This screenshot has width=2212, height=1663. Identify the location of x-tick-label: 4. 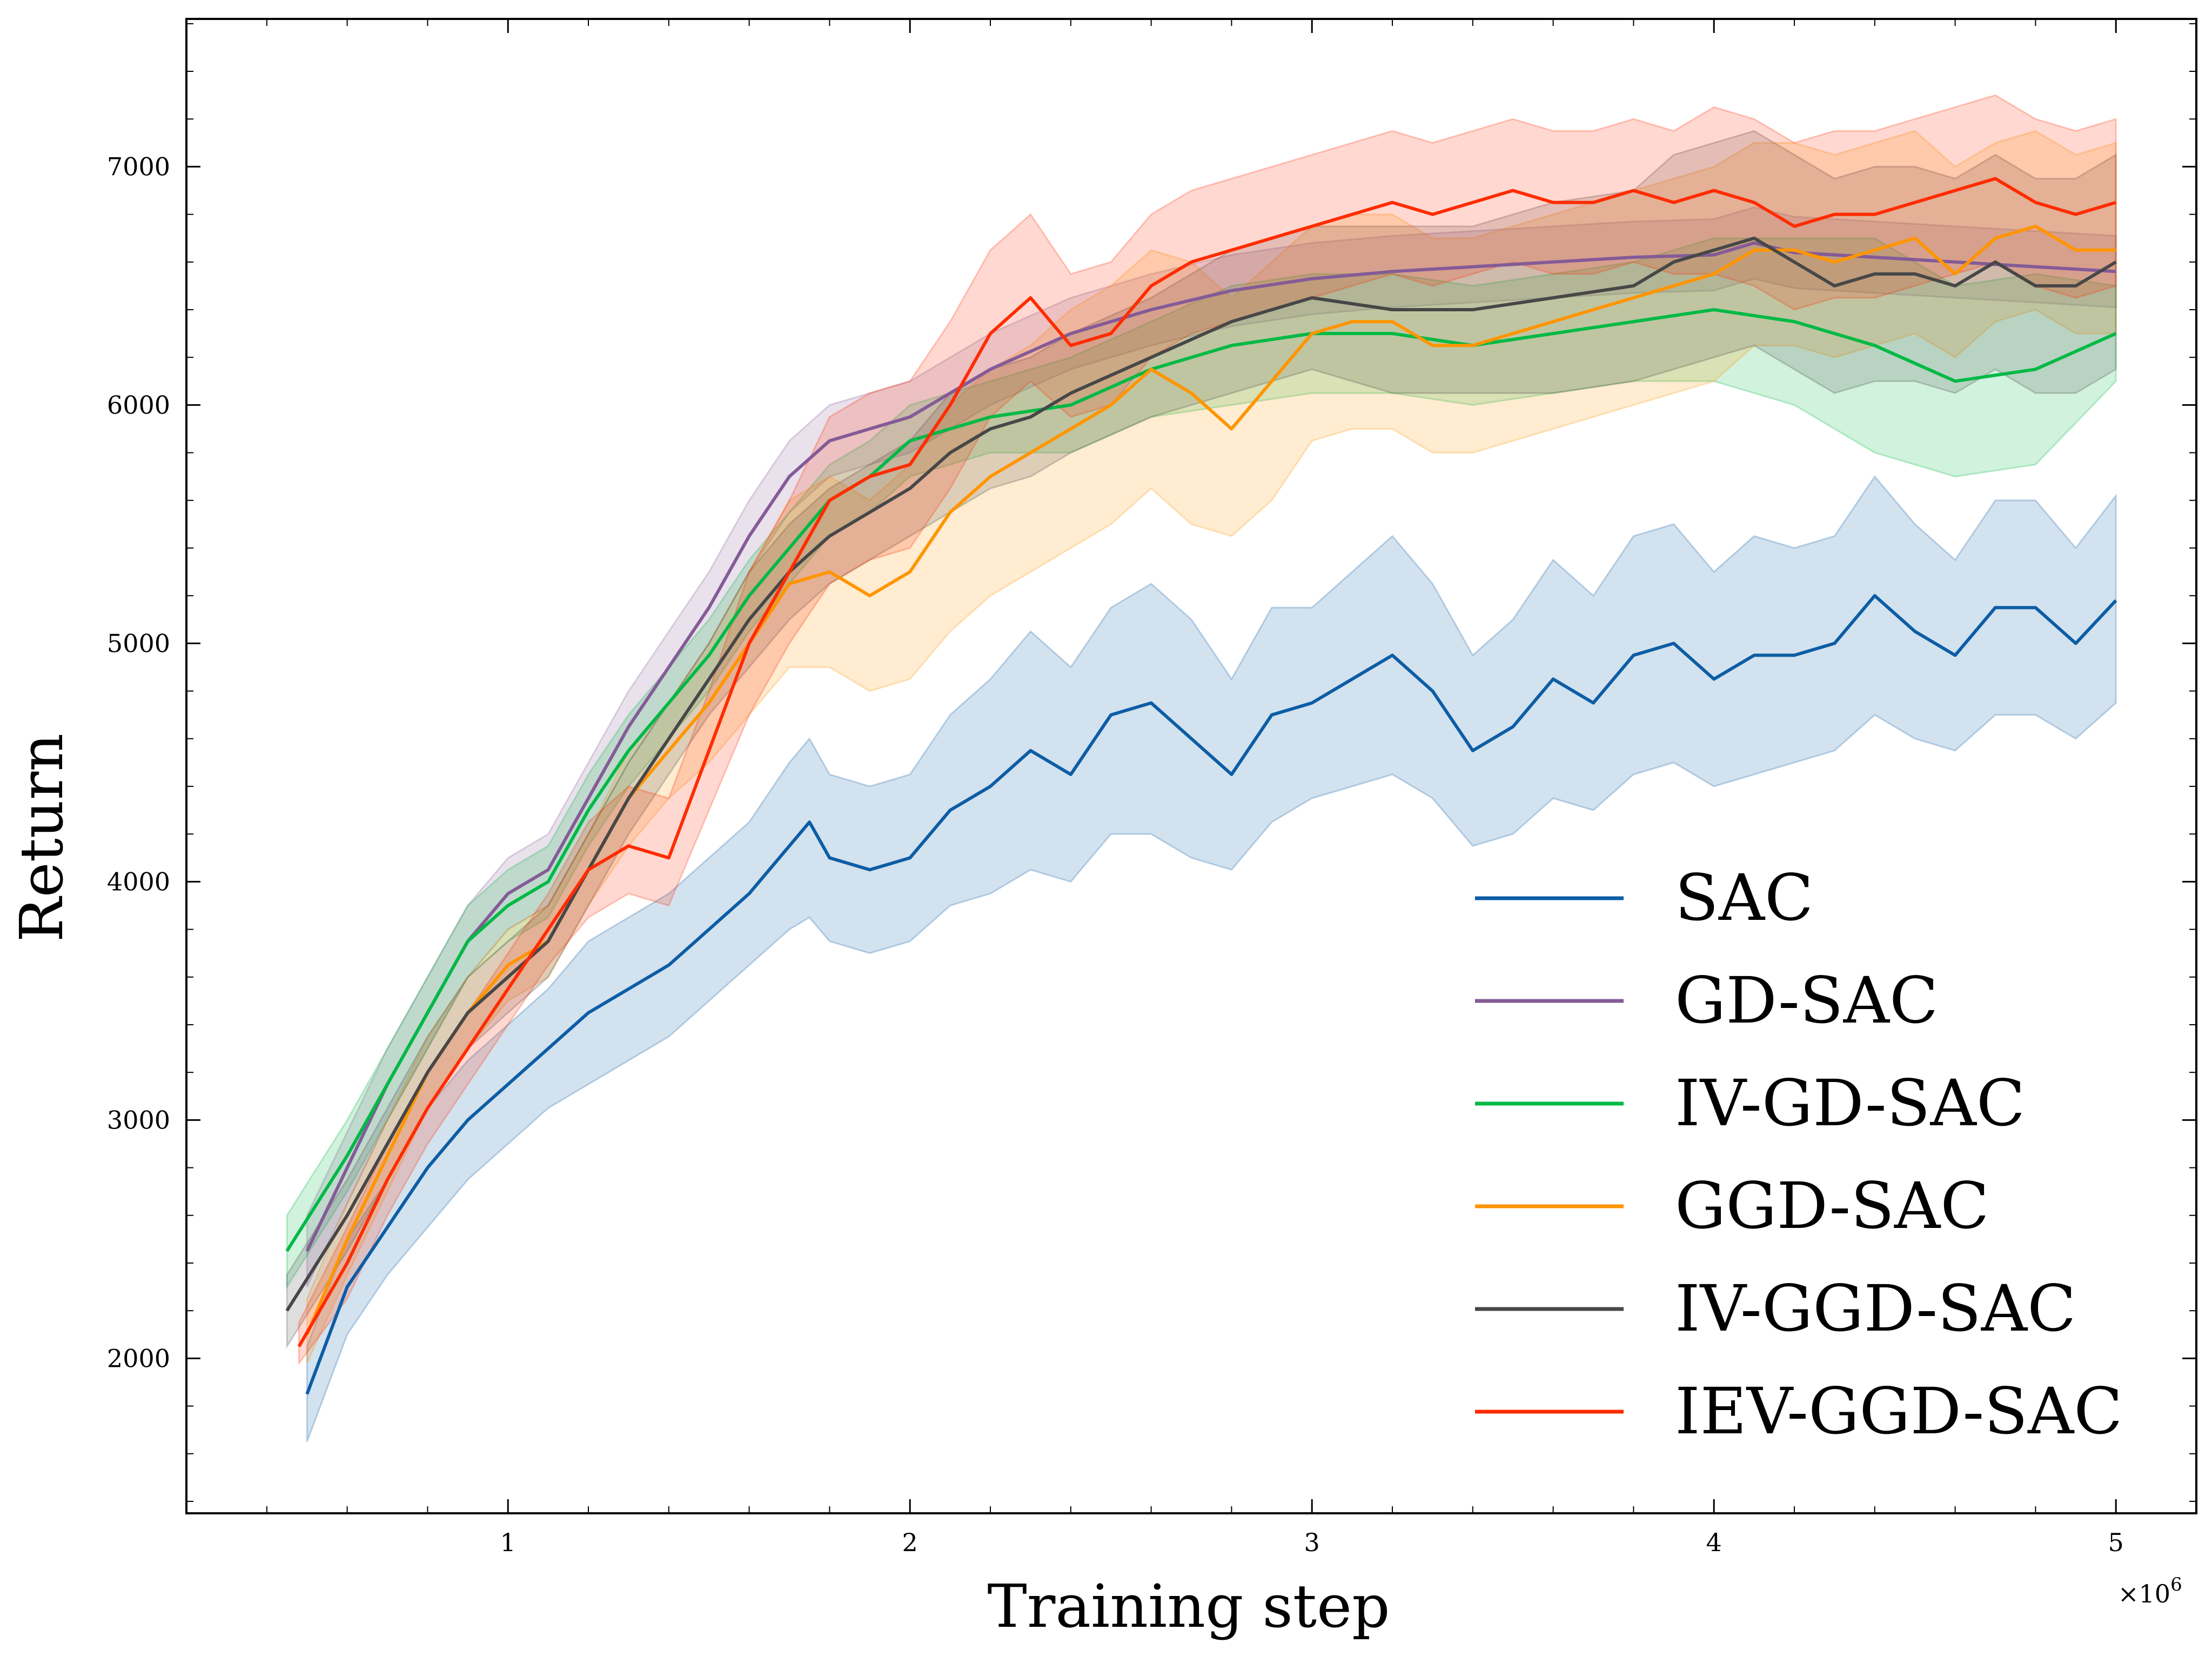
(1714, 1542).